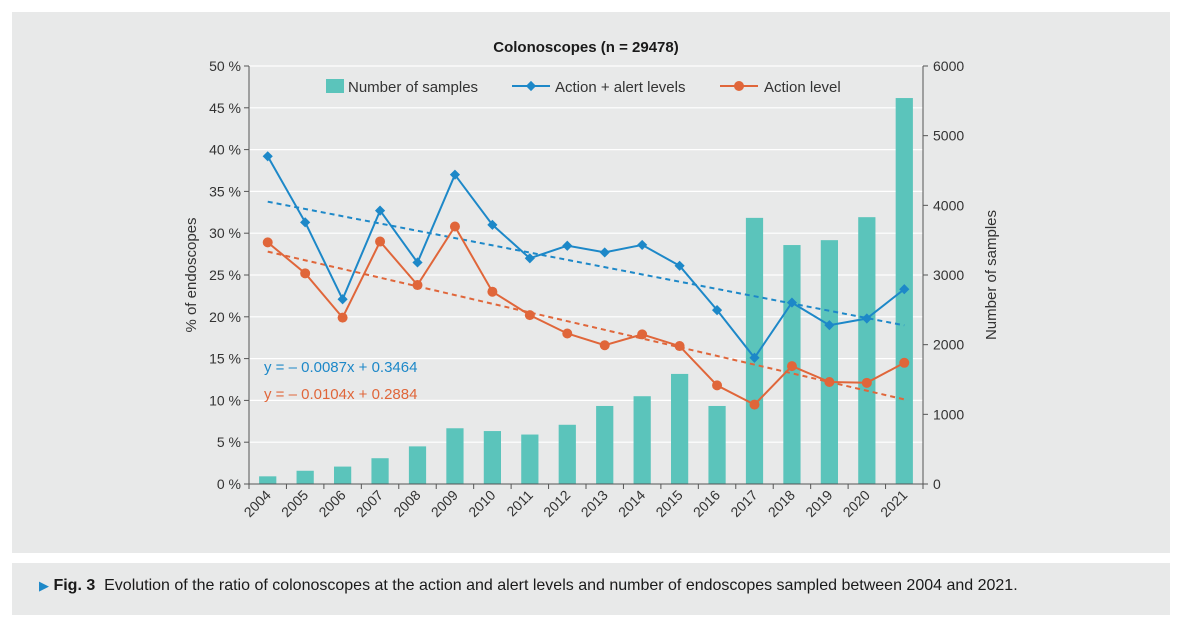  Describe the element at coordinates (225, 275) in the screenshot. I see `left-tick-label: 25 %` at that location.